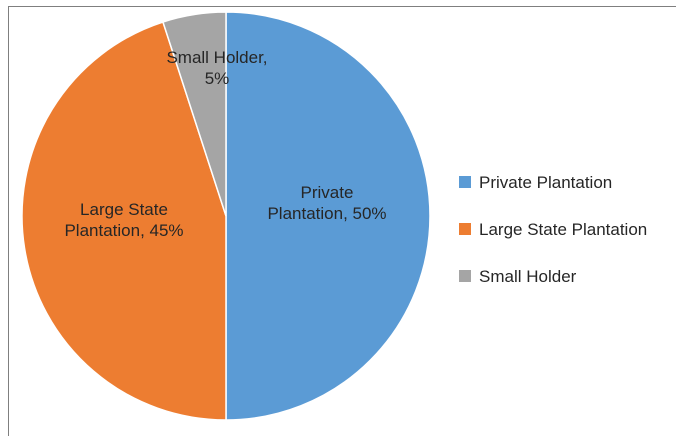  What do you see at coordinates (194, 114) in the screenshot?
I see `pie-slice-small-holder` at bounding box center [194, 114].